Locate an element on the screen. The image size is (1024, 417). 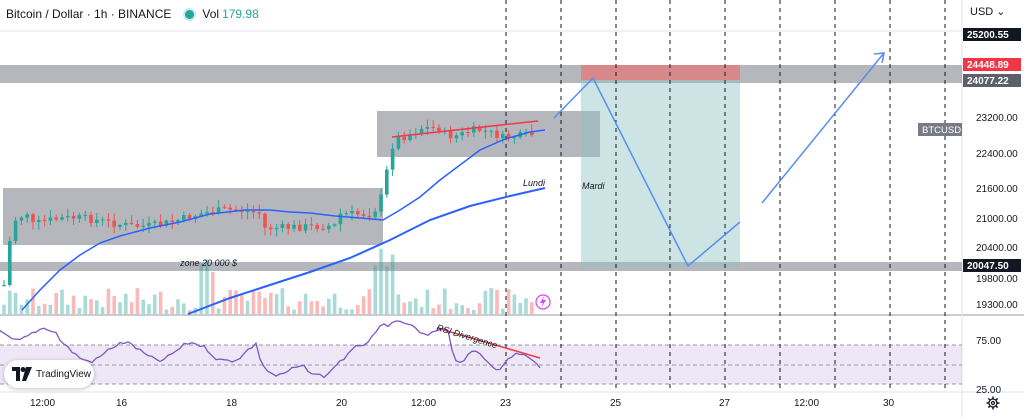
price-badge-text: 20047.50 is located at coordinates (988, 266).